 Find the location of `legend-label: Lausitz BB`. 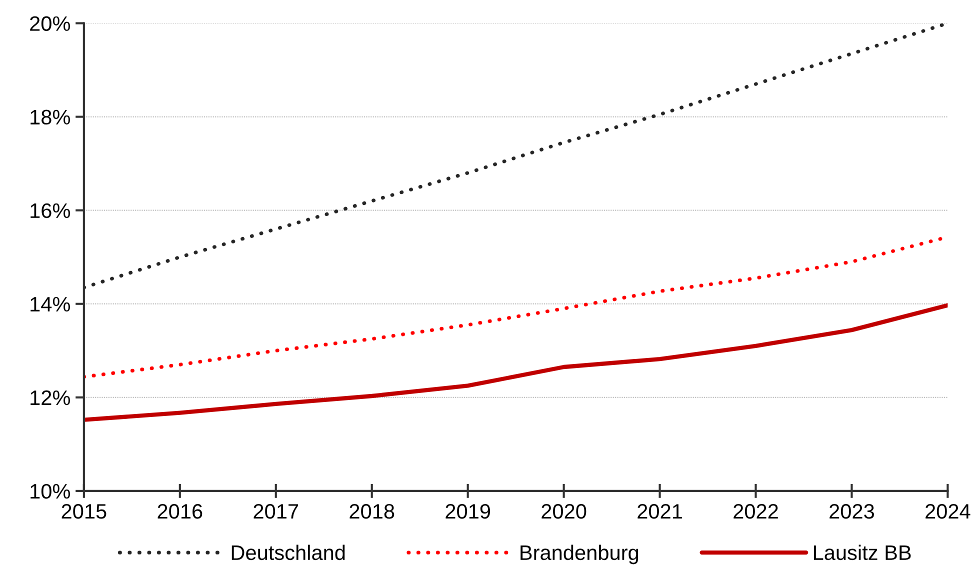

legend-label: Lausitz BB is located at coordinates (862, 552).